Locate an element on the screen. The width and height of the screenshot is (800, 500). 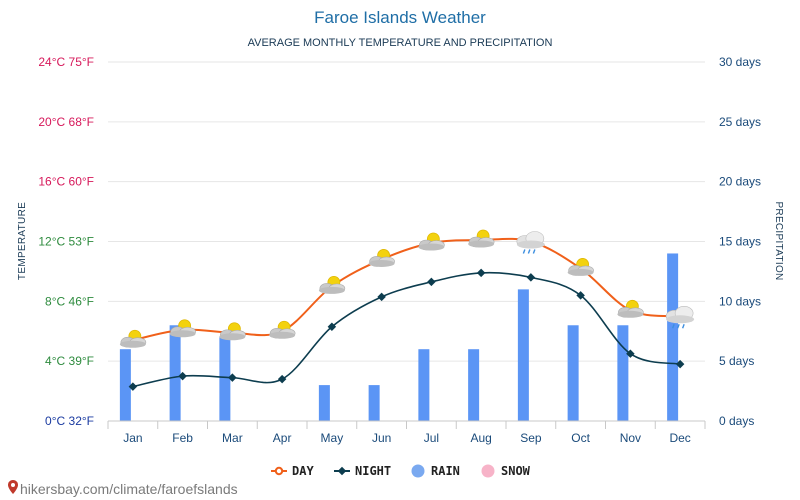
legend-rain-swatch is located at coordinates (418, 471).